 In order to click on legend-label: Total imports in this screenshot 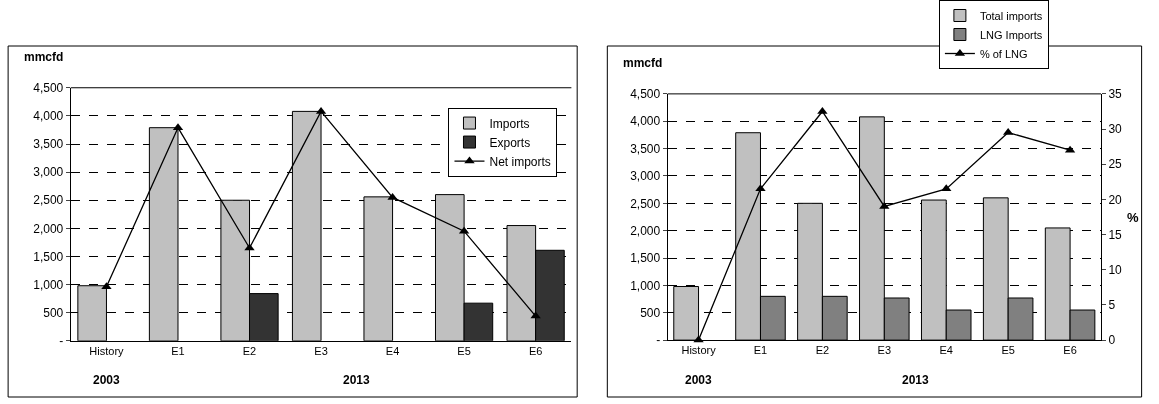, I will do `click(1011, 15)`.